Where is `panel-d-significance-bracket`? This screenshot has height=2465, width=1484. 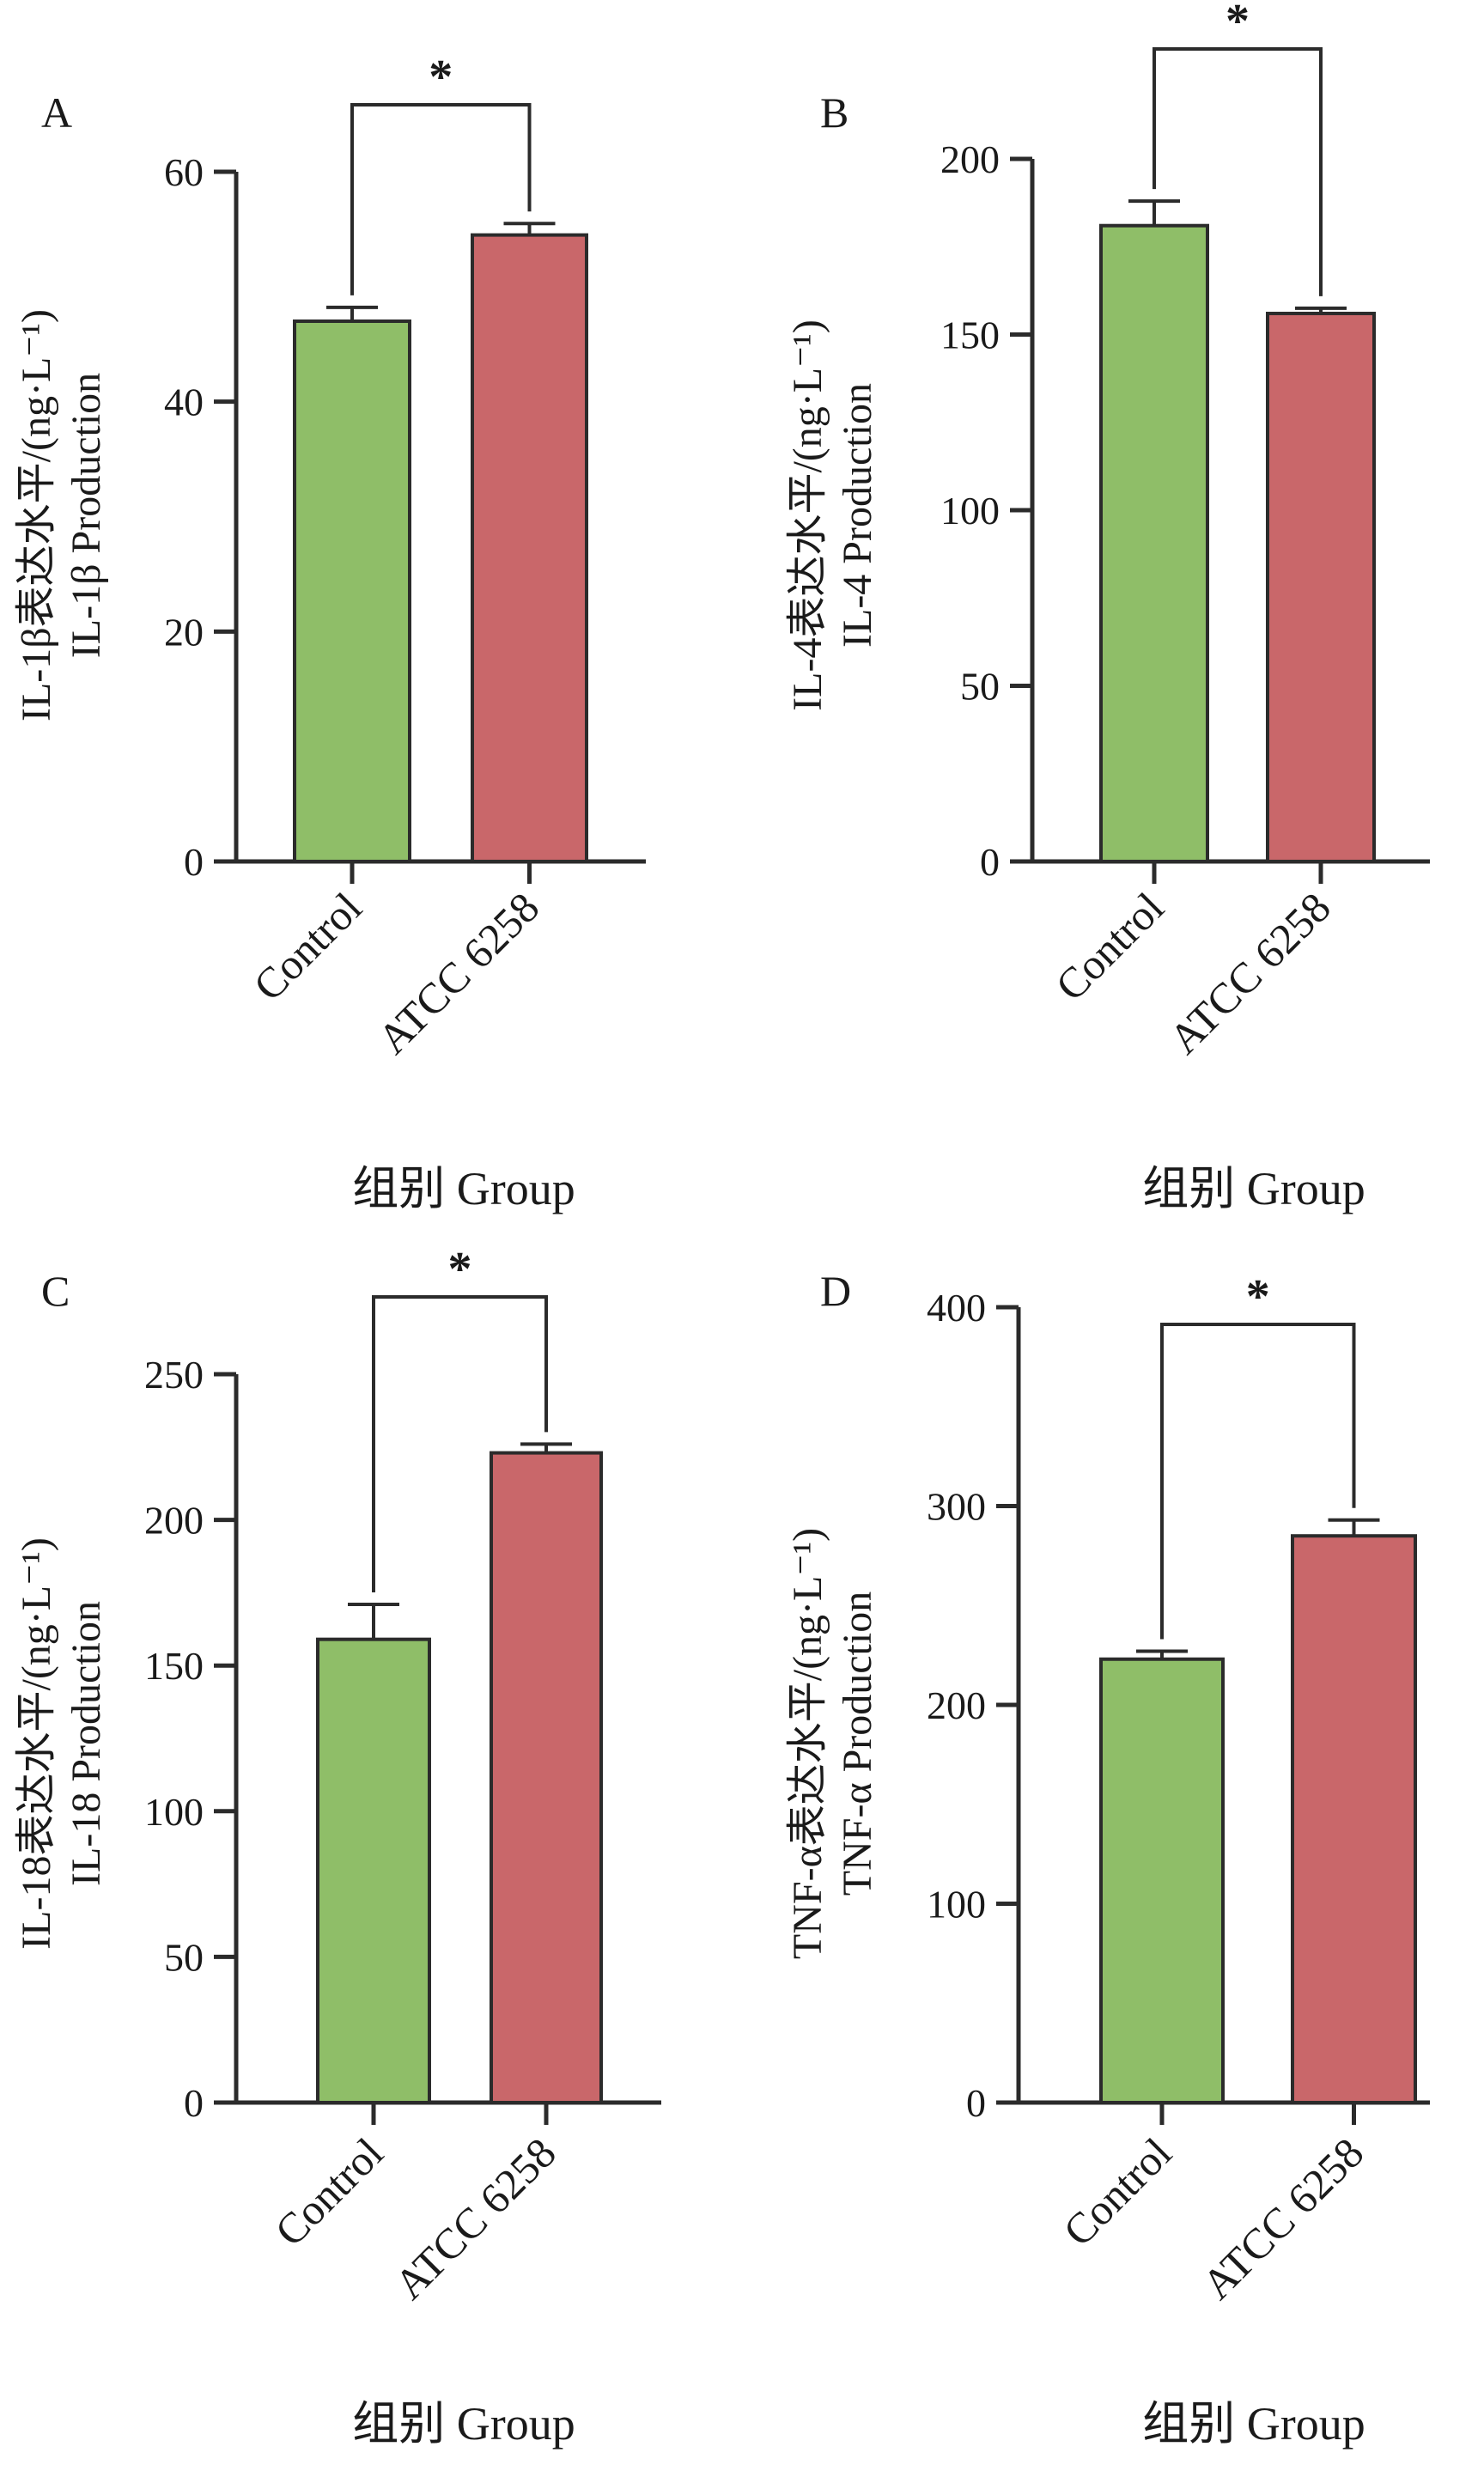
panel-d-significance-bracket is located at coordinates (1258, 1482).